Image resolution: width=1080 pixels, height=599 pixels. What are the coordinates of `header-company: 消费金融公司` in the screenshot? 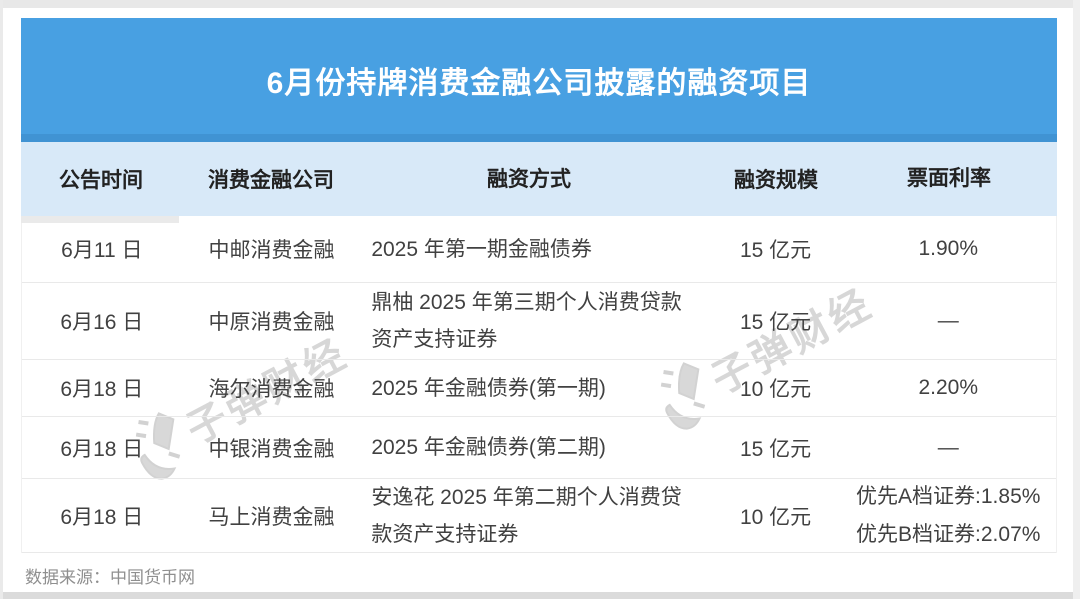 It's located at (271, 180).